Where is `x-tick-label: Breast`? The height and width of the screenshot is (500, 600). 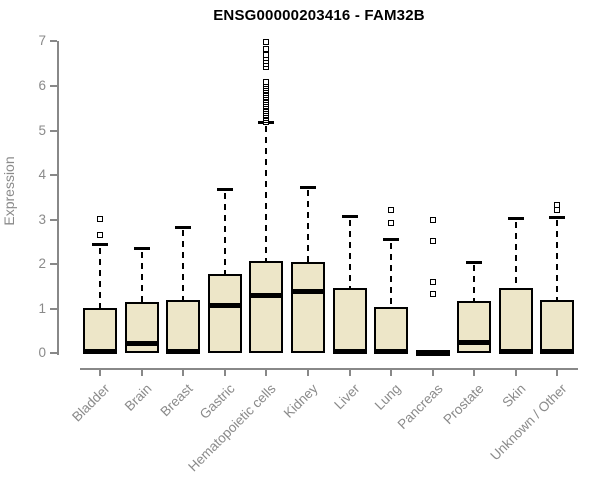
x-tick-label: Breast is located at coordinates (176, 400).